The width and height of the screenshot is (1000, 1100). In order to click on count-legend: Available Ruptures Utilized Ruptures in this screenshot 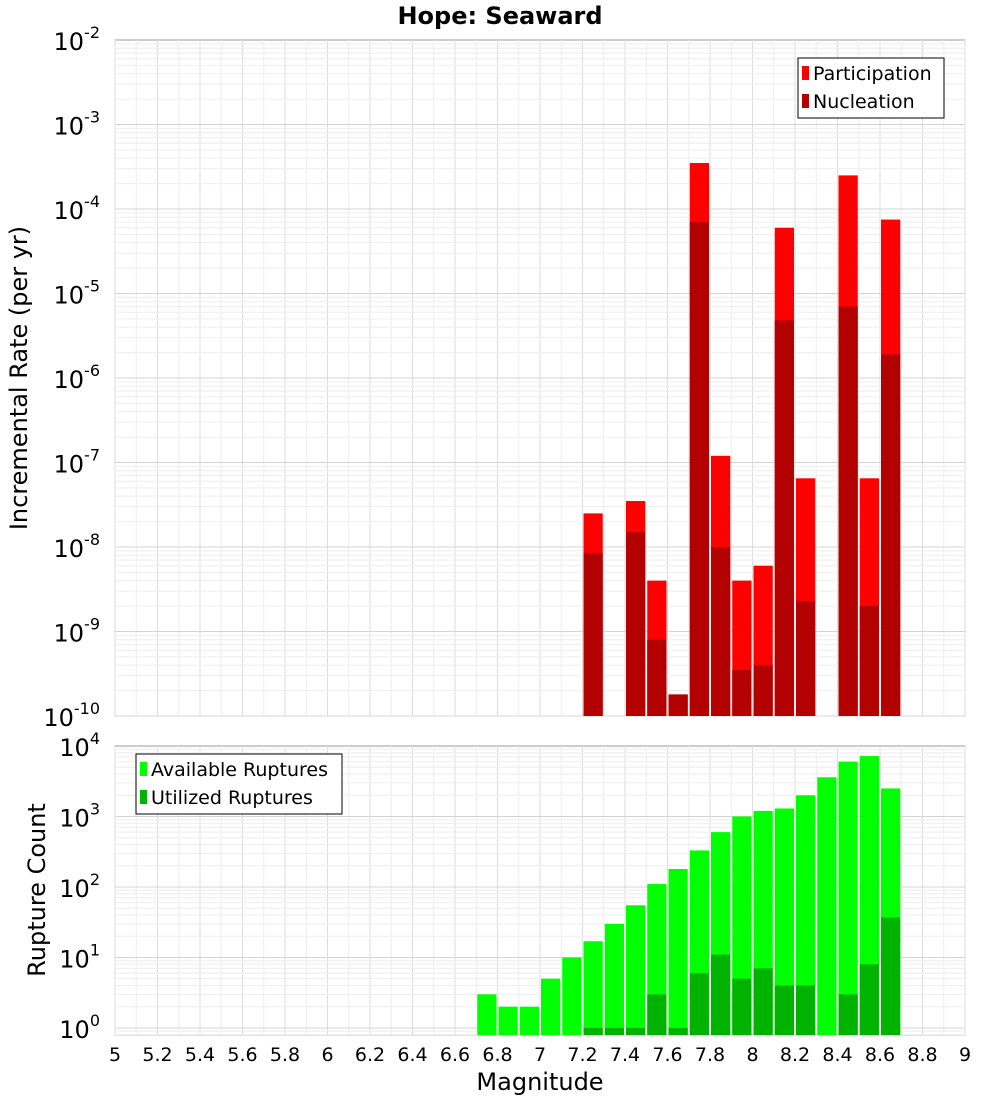, I will do `click(239, 784)`.